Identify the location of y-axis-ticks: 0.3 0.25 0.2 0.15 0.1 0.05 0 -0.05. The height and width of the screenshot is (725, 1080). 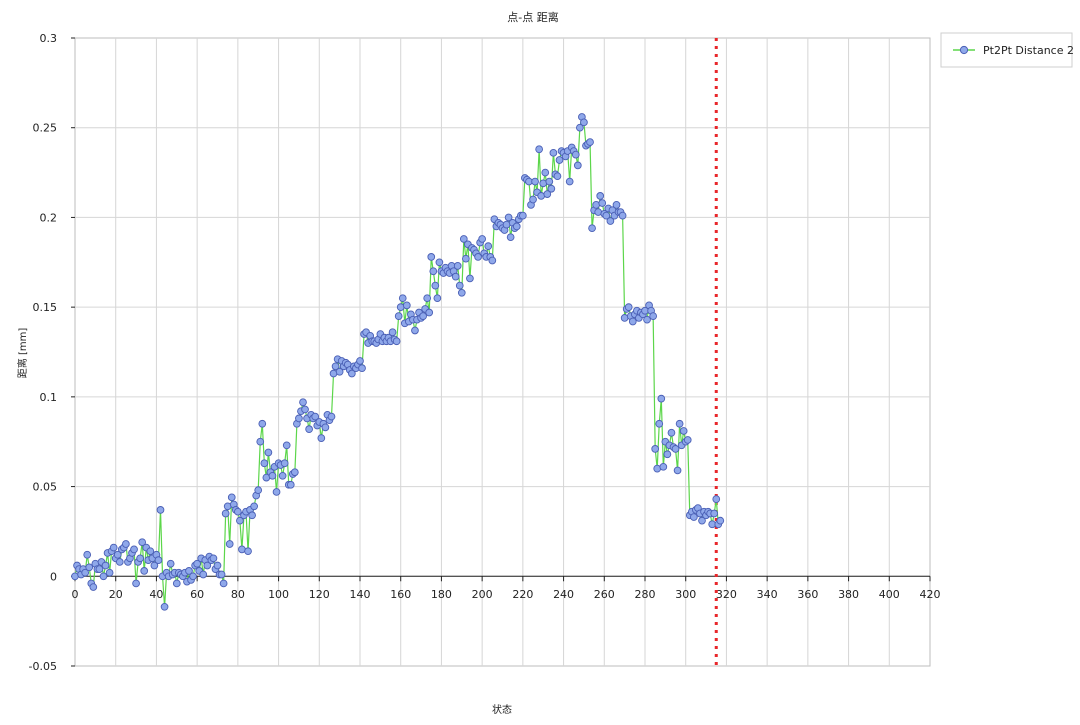
(52, 352).